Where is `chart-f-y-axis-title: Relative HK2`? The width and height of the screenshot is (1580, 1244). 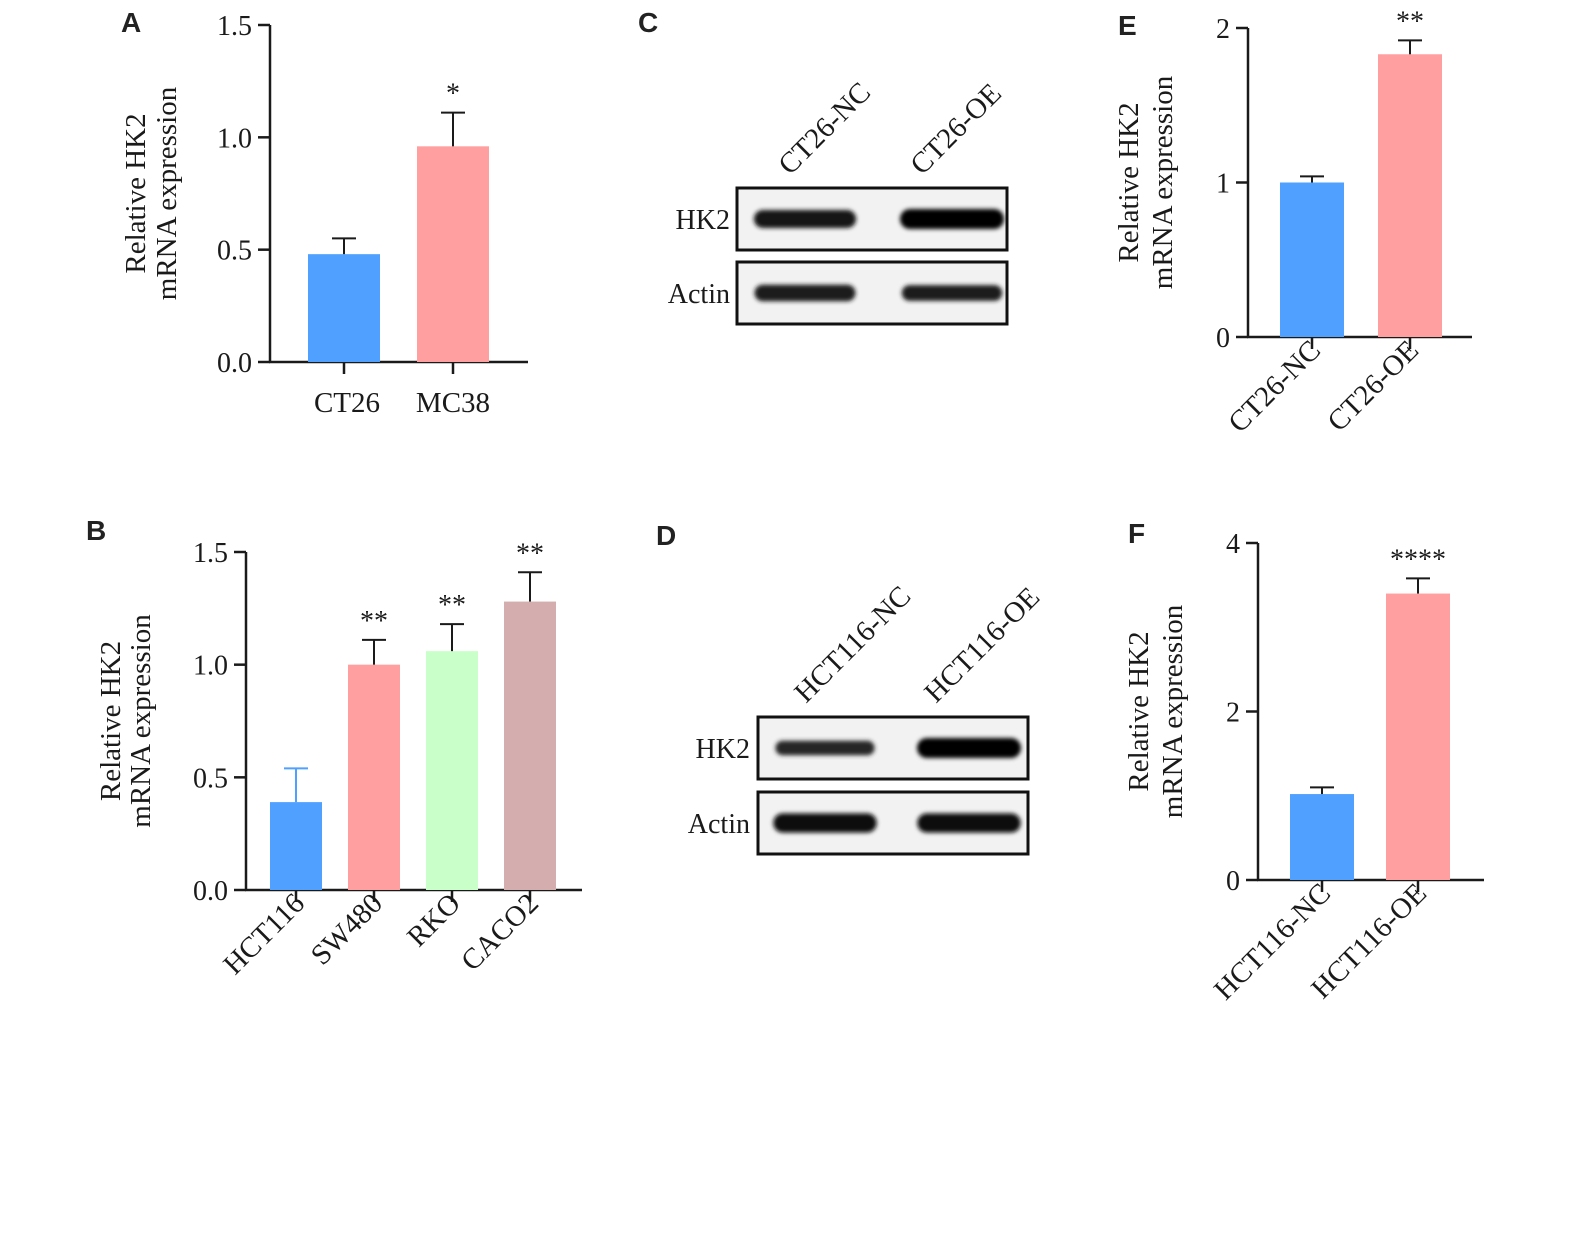 chart-f-y-axis-title: Relative HK2 is located at coordinates (1139, 711).